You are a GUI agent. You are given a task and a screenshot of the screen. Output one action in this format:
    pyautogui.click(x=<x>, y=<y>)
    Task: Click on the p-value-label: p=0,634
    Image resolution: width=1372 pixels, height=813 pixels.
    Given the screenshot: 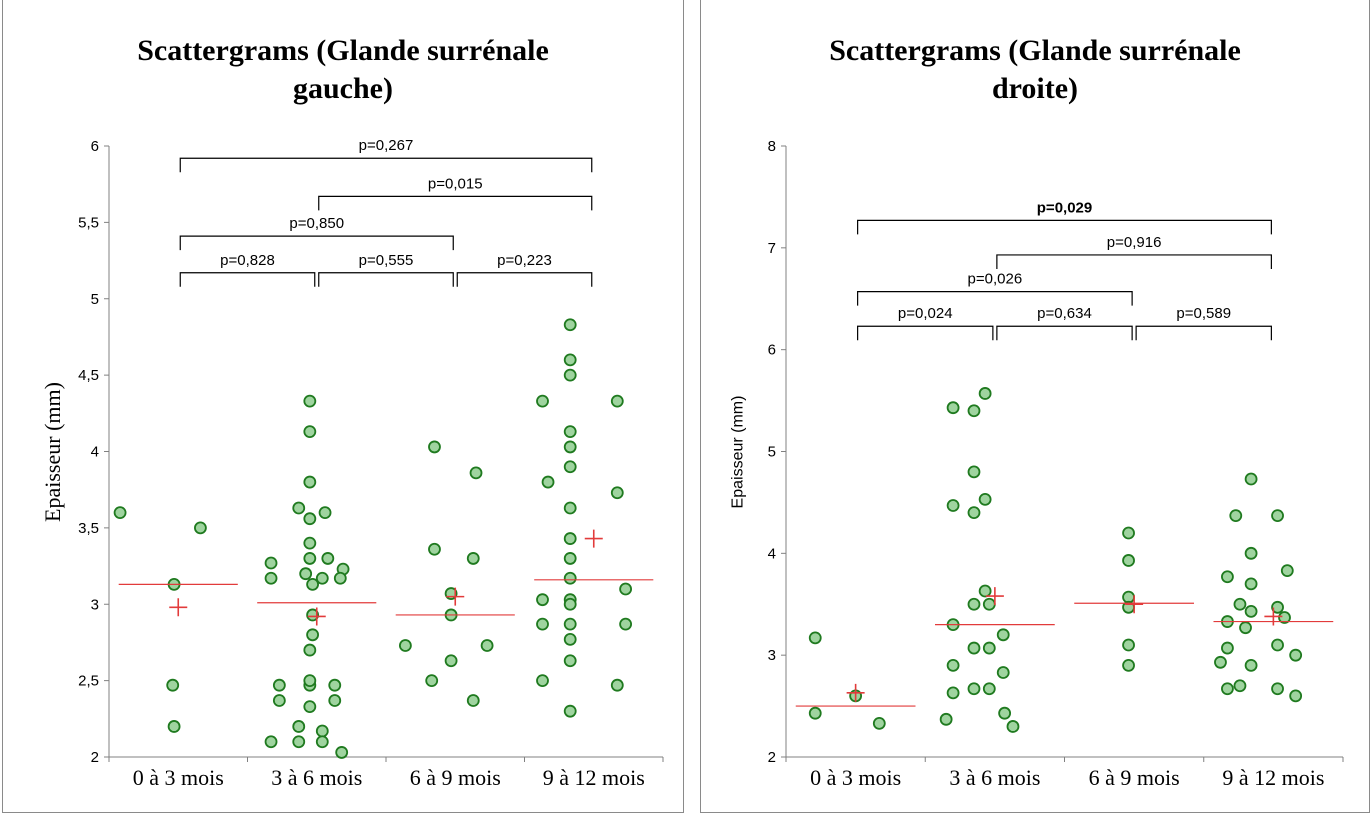 What is the action you would take?
    pyautogui.click(x=1064, y=313)
    